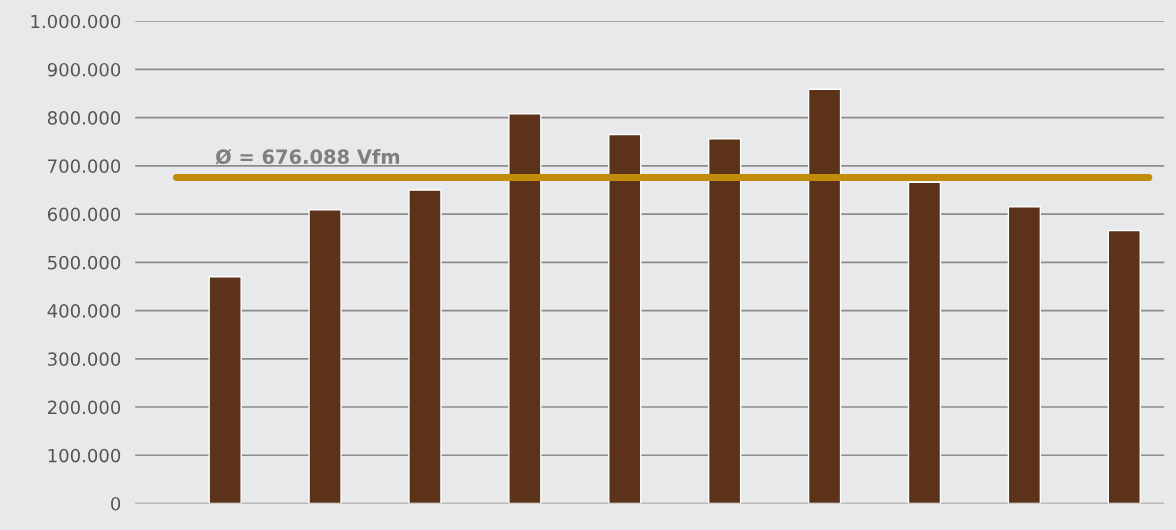 The height and width of the screenshot is (530, 1176). What do you see at coordinates (307, 156) in the screenshot?
I see `ref-line-label: Ø = 676.088 Vfm` at bounding box center [307, 156].